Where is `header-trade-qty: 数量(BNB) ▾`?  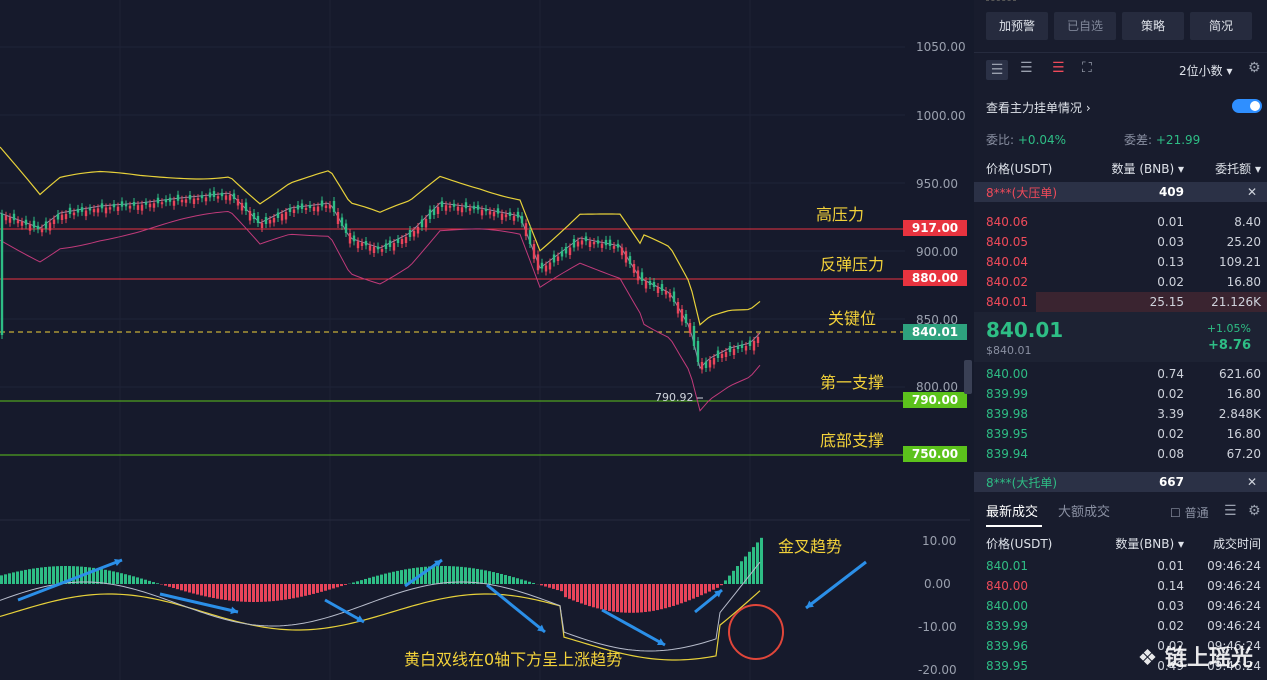 header-trade-qty: 数量(BNB) ▾ is located at coordinates (1149, 543).